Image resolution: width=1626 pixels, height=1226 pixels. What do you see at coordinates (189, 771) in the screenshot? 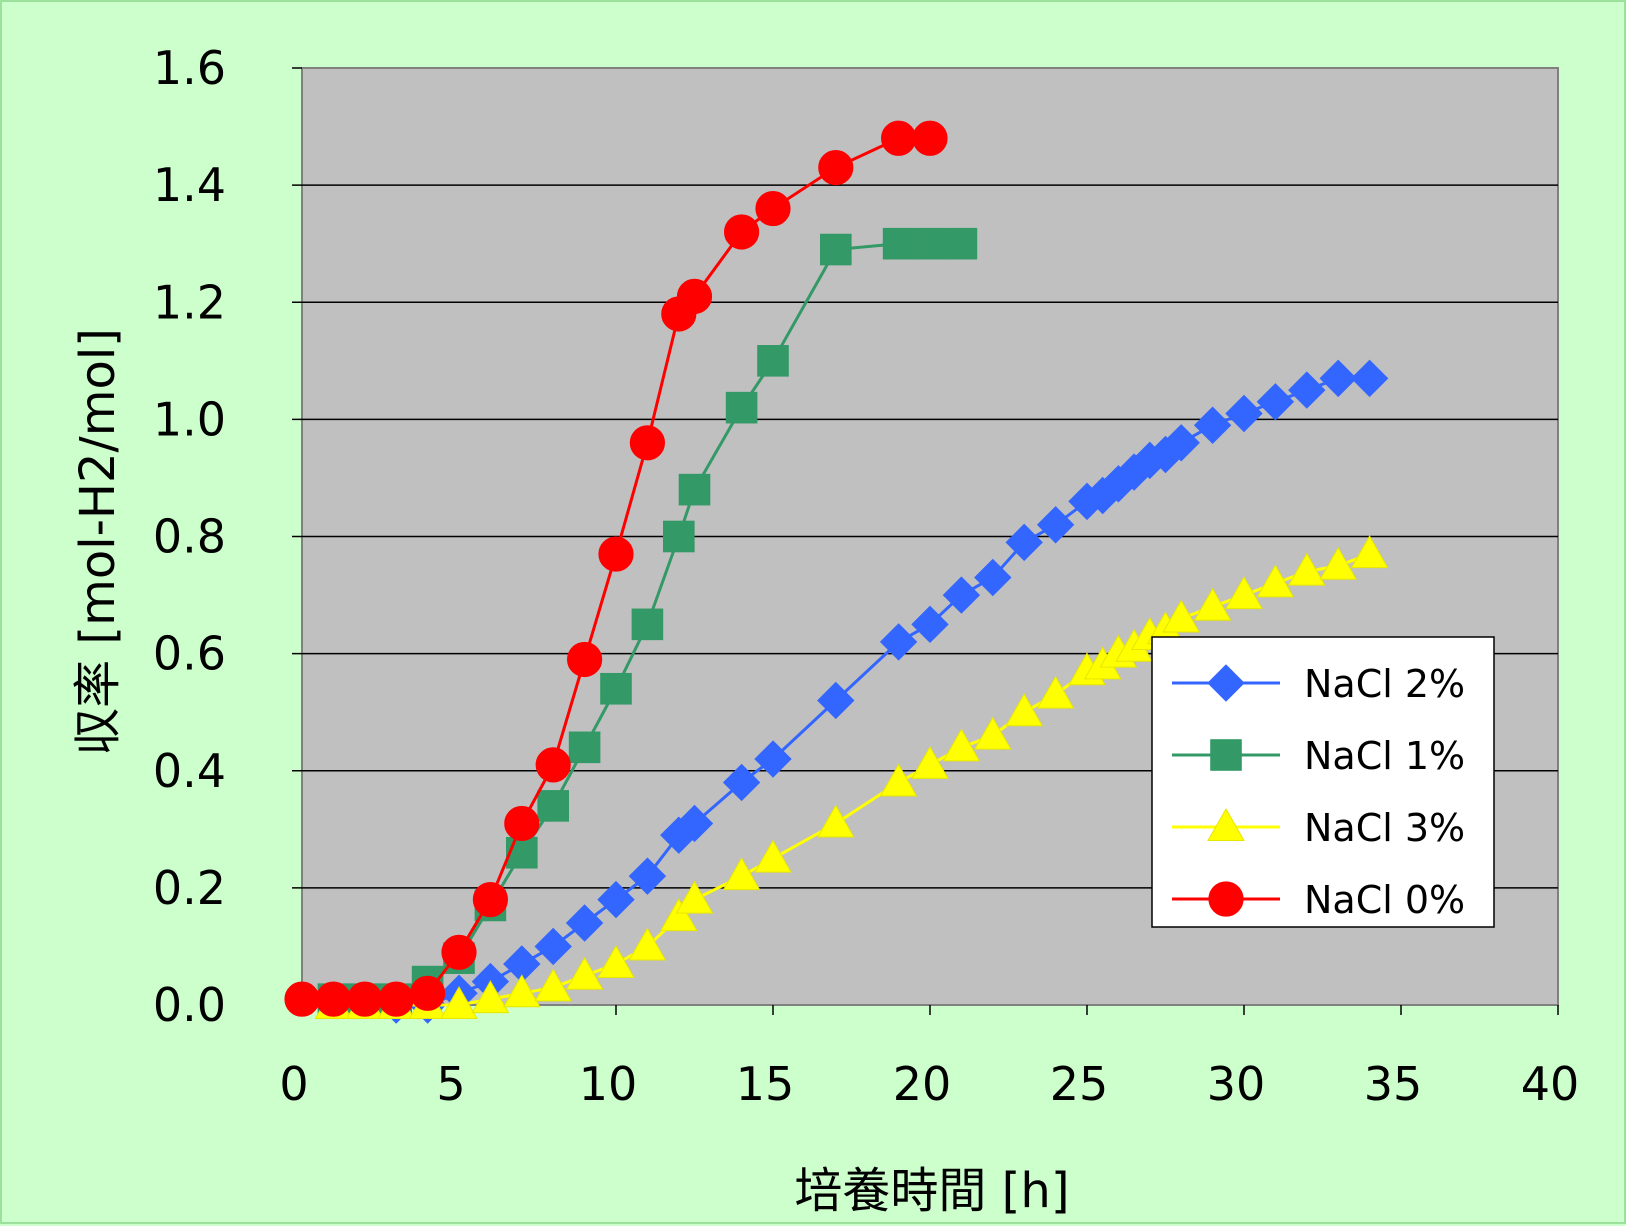
I see `y-tick-label: 0.4` at bounding box center [189, 771].